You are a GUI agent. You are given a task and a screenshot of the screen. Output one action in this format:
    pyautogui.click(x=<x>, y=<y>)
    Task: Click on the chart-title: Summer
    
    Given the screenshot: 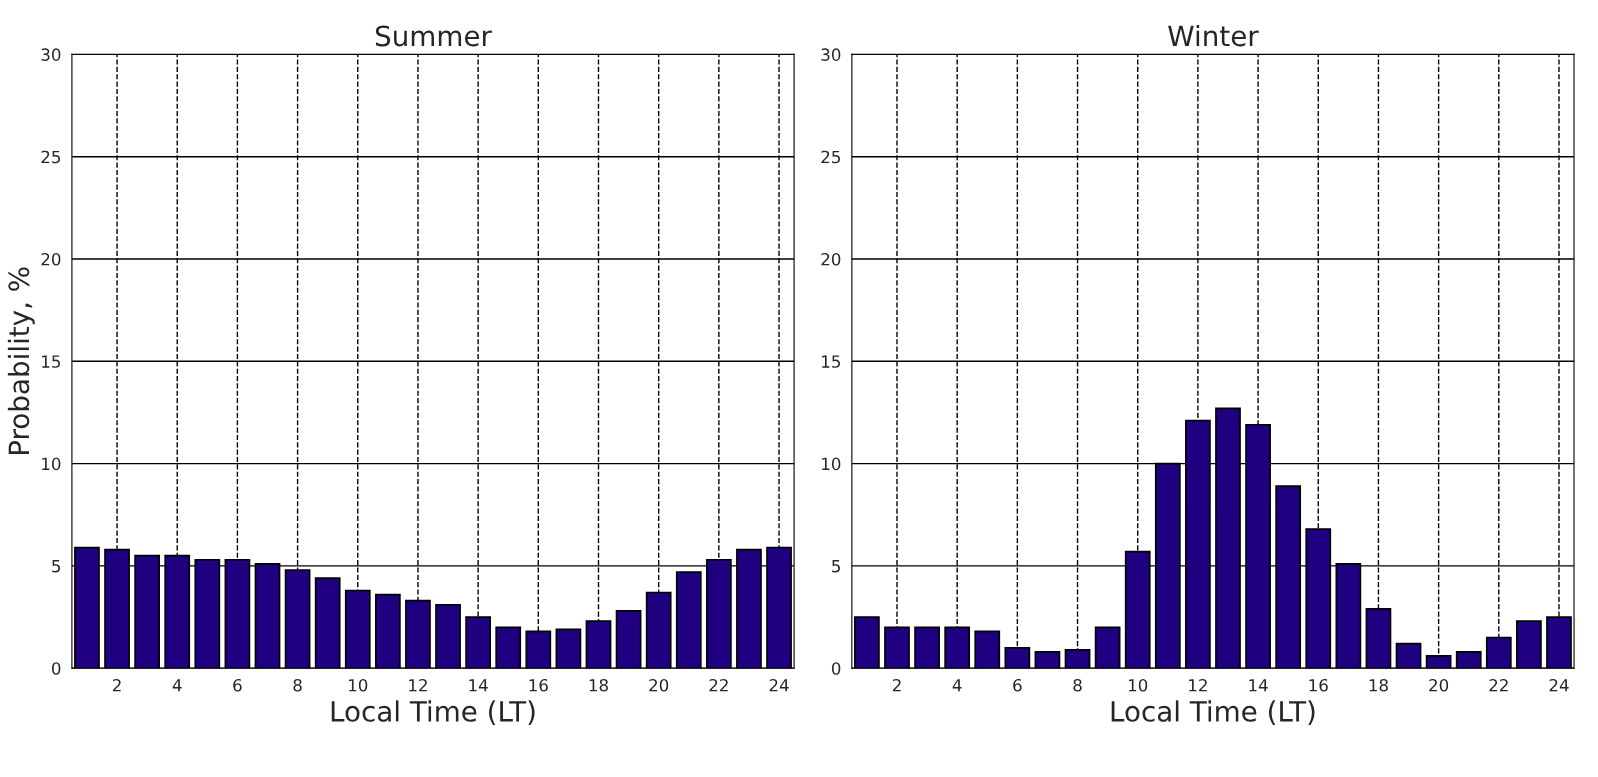 What is the action you would take?
    pyautogui.click(x=433, y=36)
    